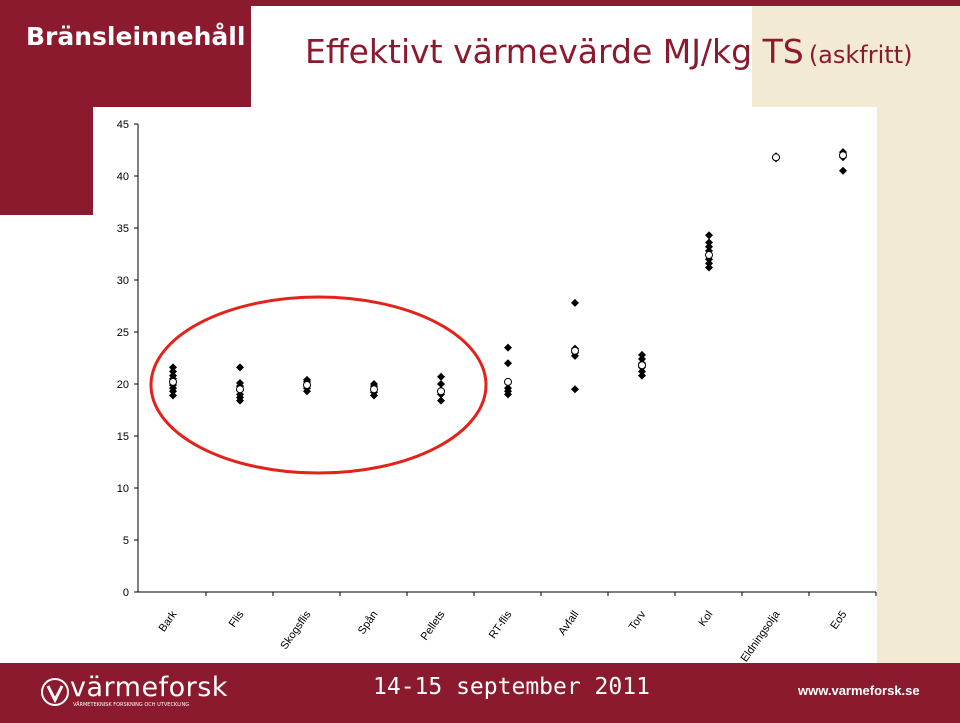  I want to click on x-tick-label: Spån, so click(368, 623).